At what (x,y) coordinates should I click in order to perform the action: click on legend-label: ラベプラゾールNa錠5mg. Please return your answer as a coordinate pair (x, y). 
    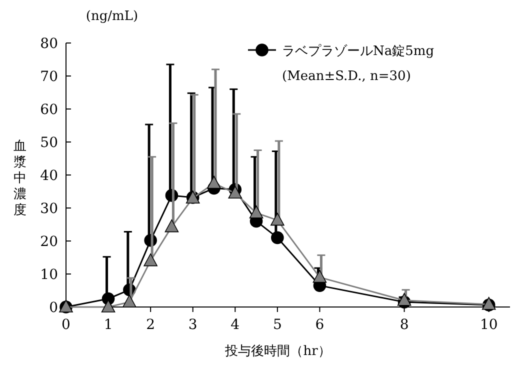
    Looking at the image, I should click on (358, 51).